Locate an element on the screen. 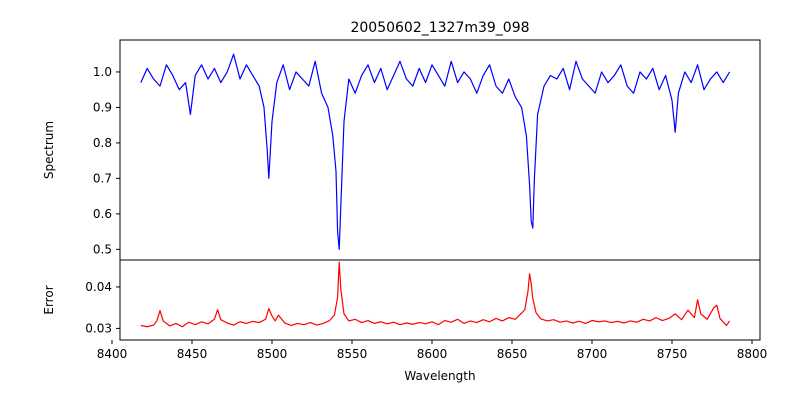 The height and width of the screenshot is (400, 800). x-tick-label: 8600 is located at coordinates (432, 354).